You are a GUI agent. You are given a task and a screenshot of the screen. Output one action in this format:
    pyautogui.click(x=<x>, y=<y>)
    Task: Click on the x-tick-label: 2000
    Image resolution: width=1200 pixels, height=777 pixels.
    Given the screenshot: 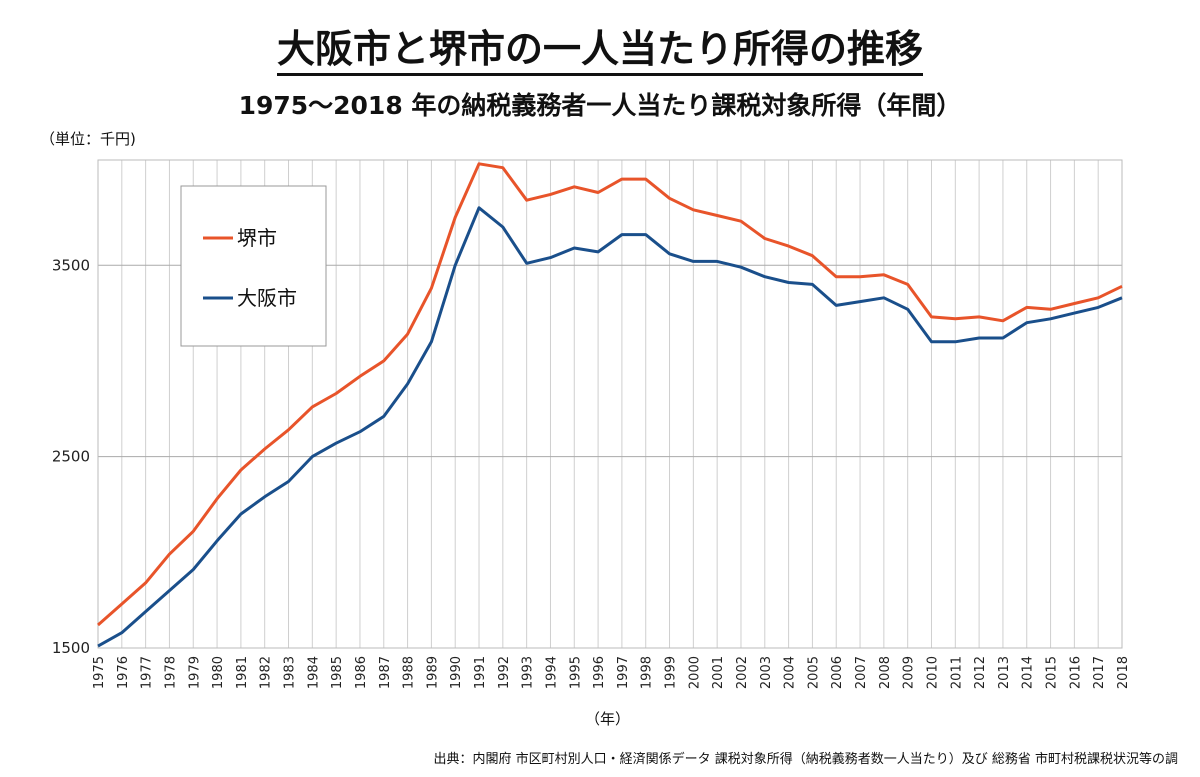 What is the action you would take?
    pyautogui.click(x=694, y=672)
    